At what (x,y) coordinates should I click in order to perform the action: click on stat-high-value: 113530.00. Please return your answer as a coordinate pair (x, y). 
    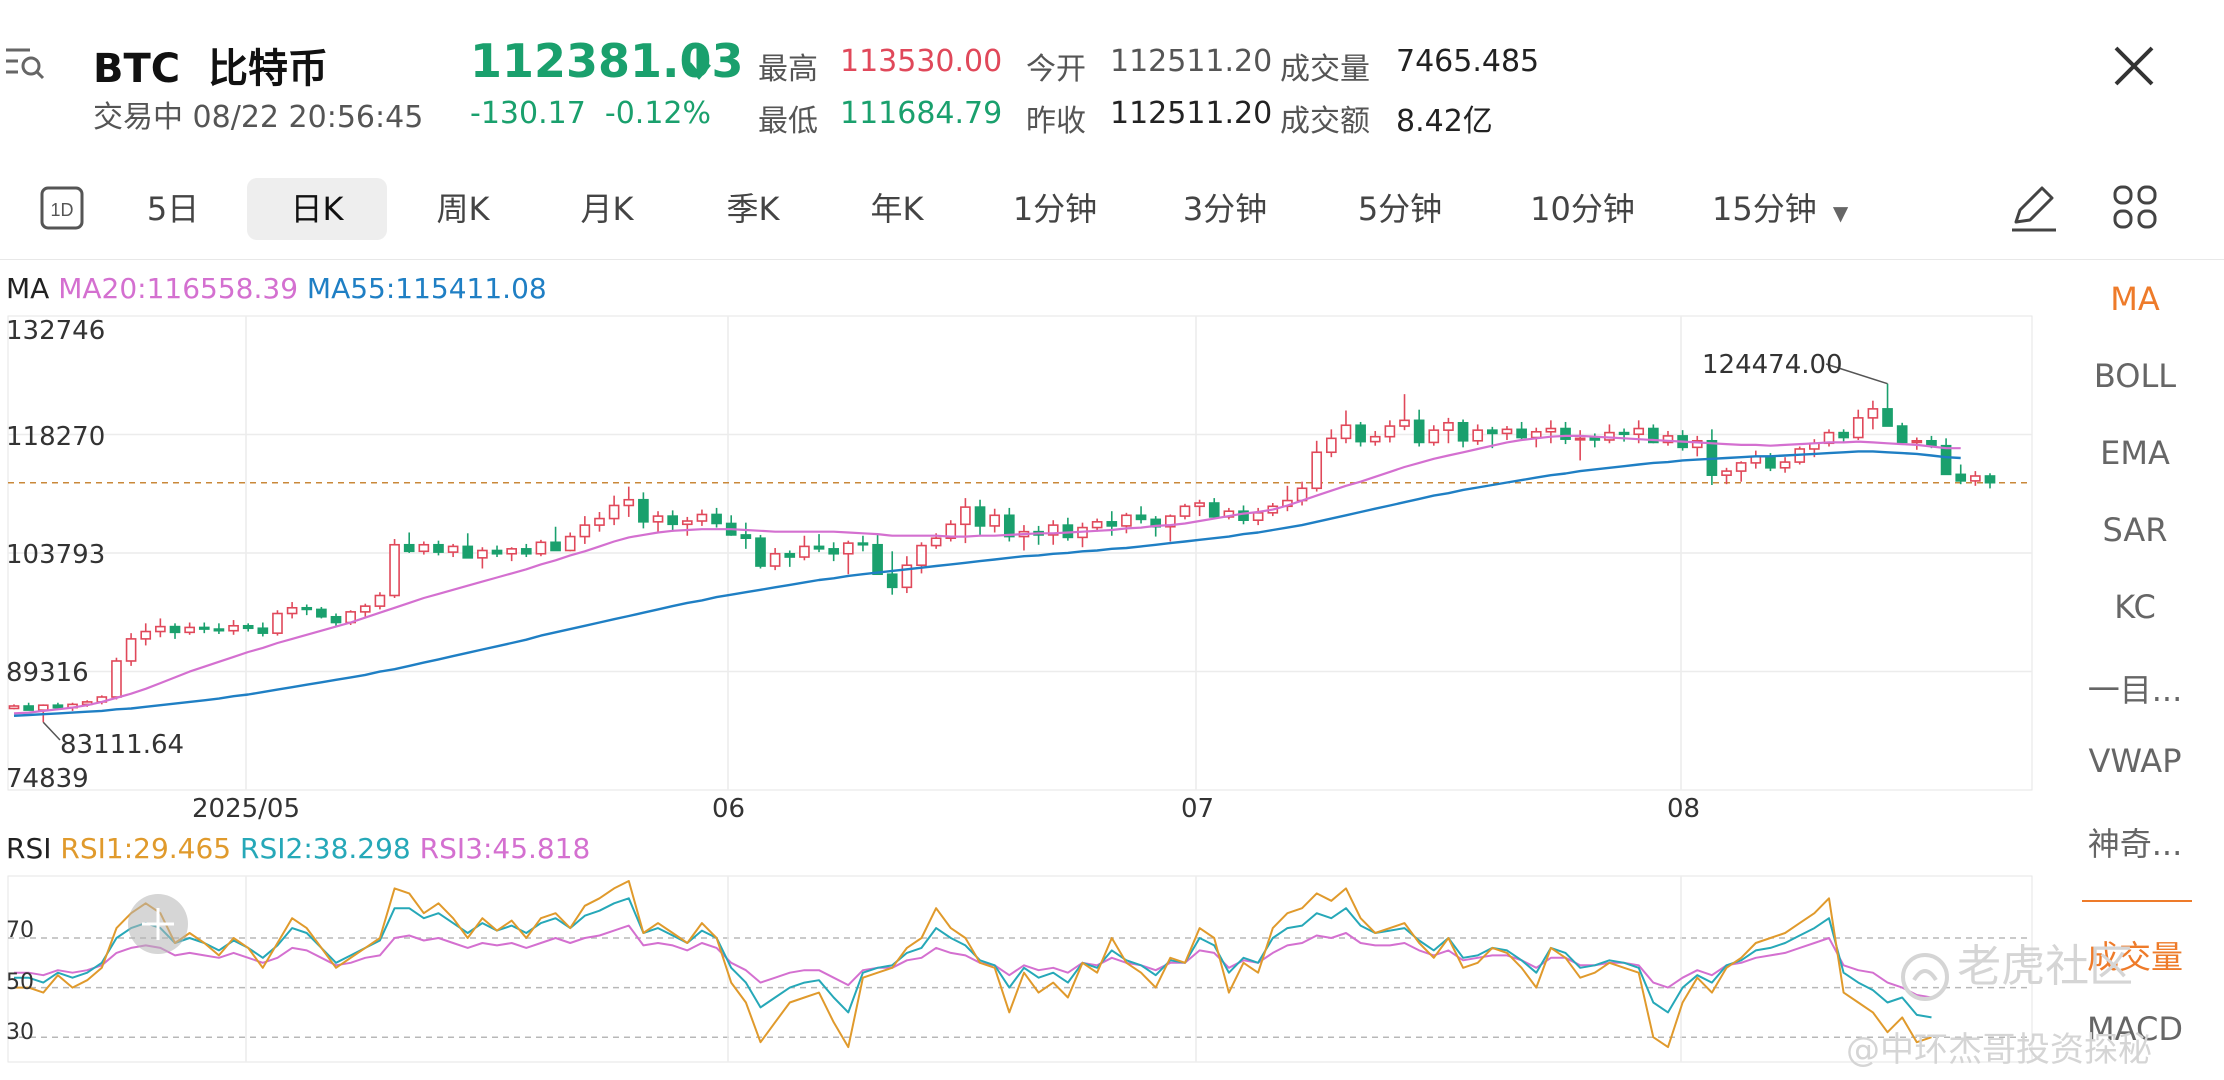
    Looking at the image, I should click on (921, 61).